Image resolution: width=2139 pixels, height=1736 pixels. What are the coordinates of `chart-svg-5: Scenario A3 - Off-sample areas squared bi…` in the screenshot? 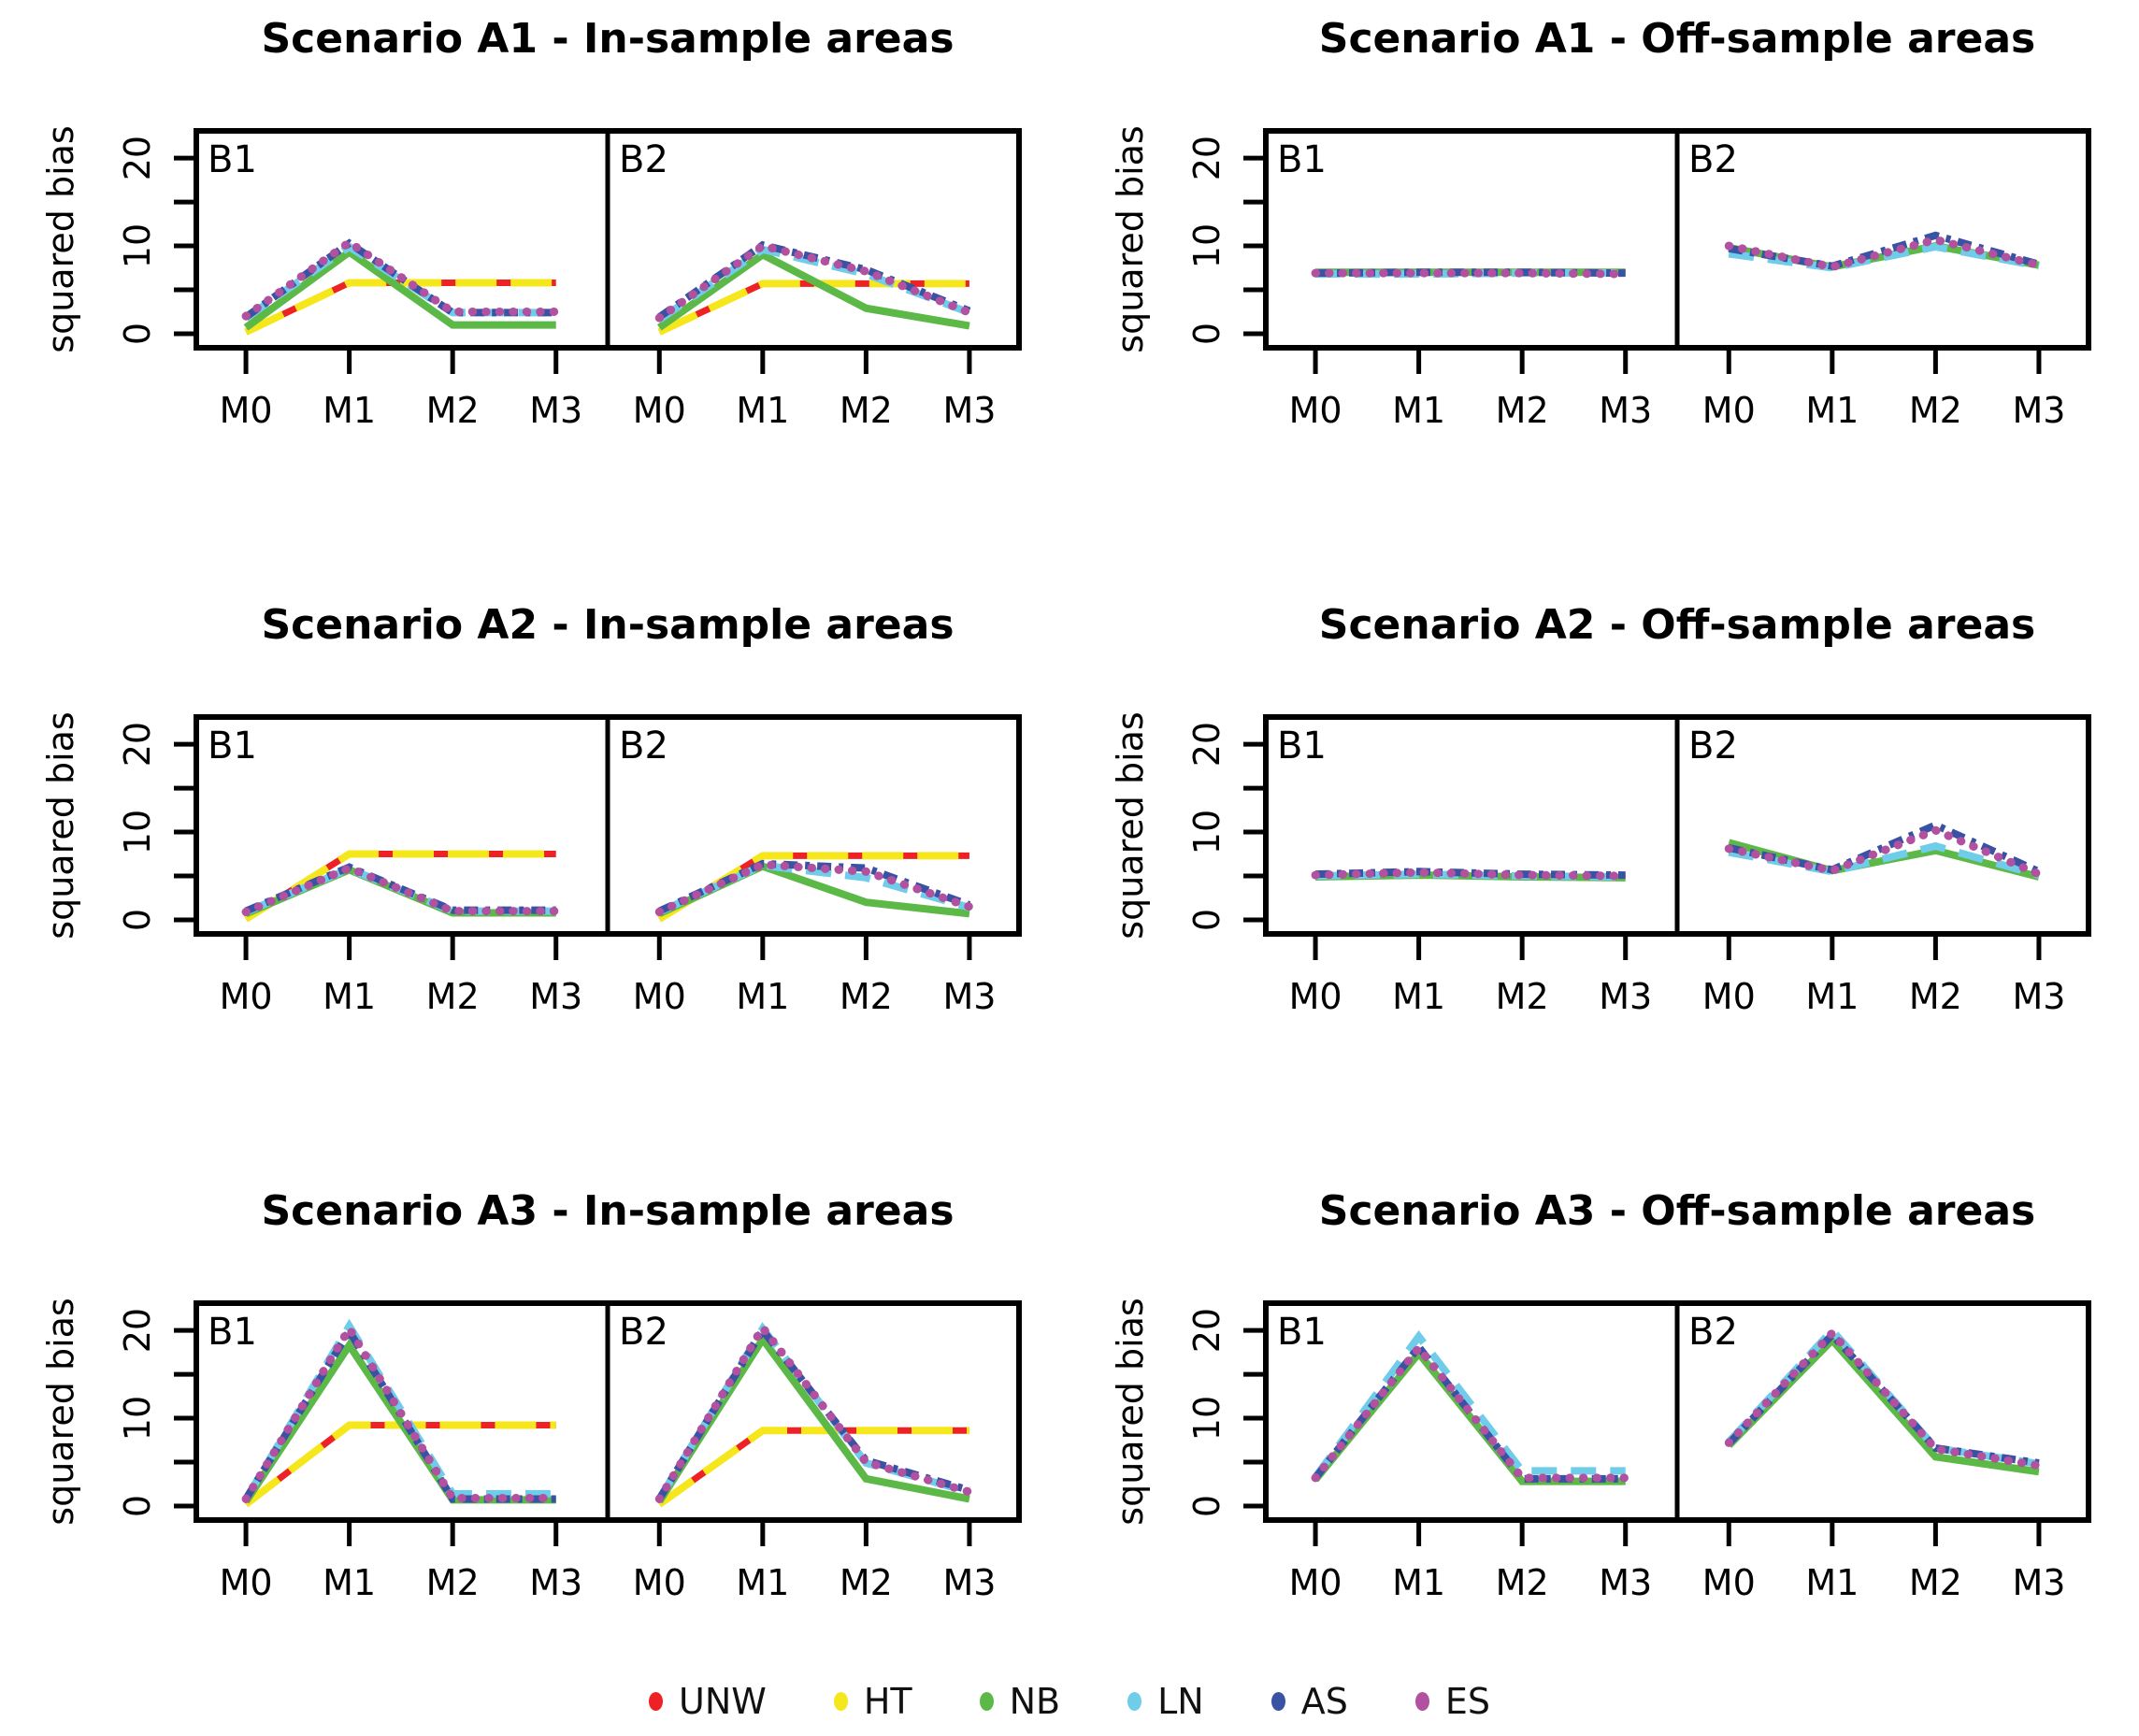 It's located at (1600, 1395).